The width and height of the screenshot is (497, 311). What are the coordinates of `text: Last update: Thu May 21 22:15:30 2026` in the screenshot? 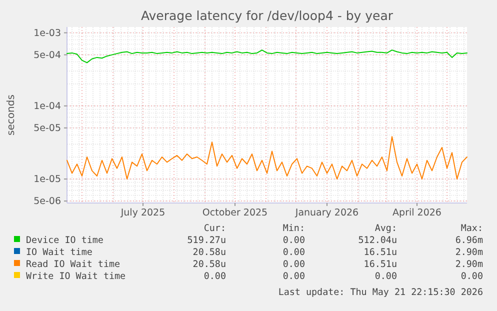 It's located at (380, 292).